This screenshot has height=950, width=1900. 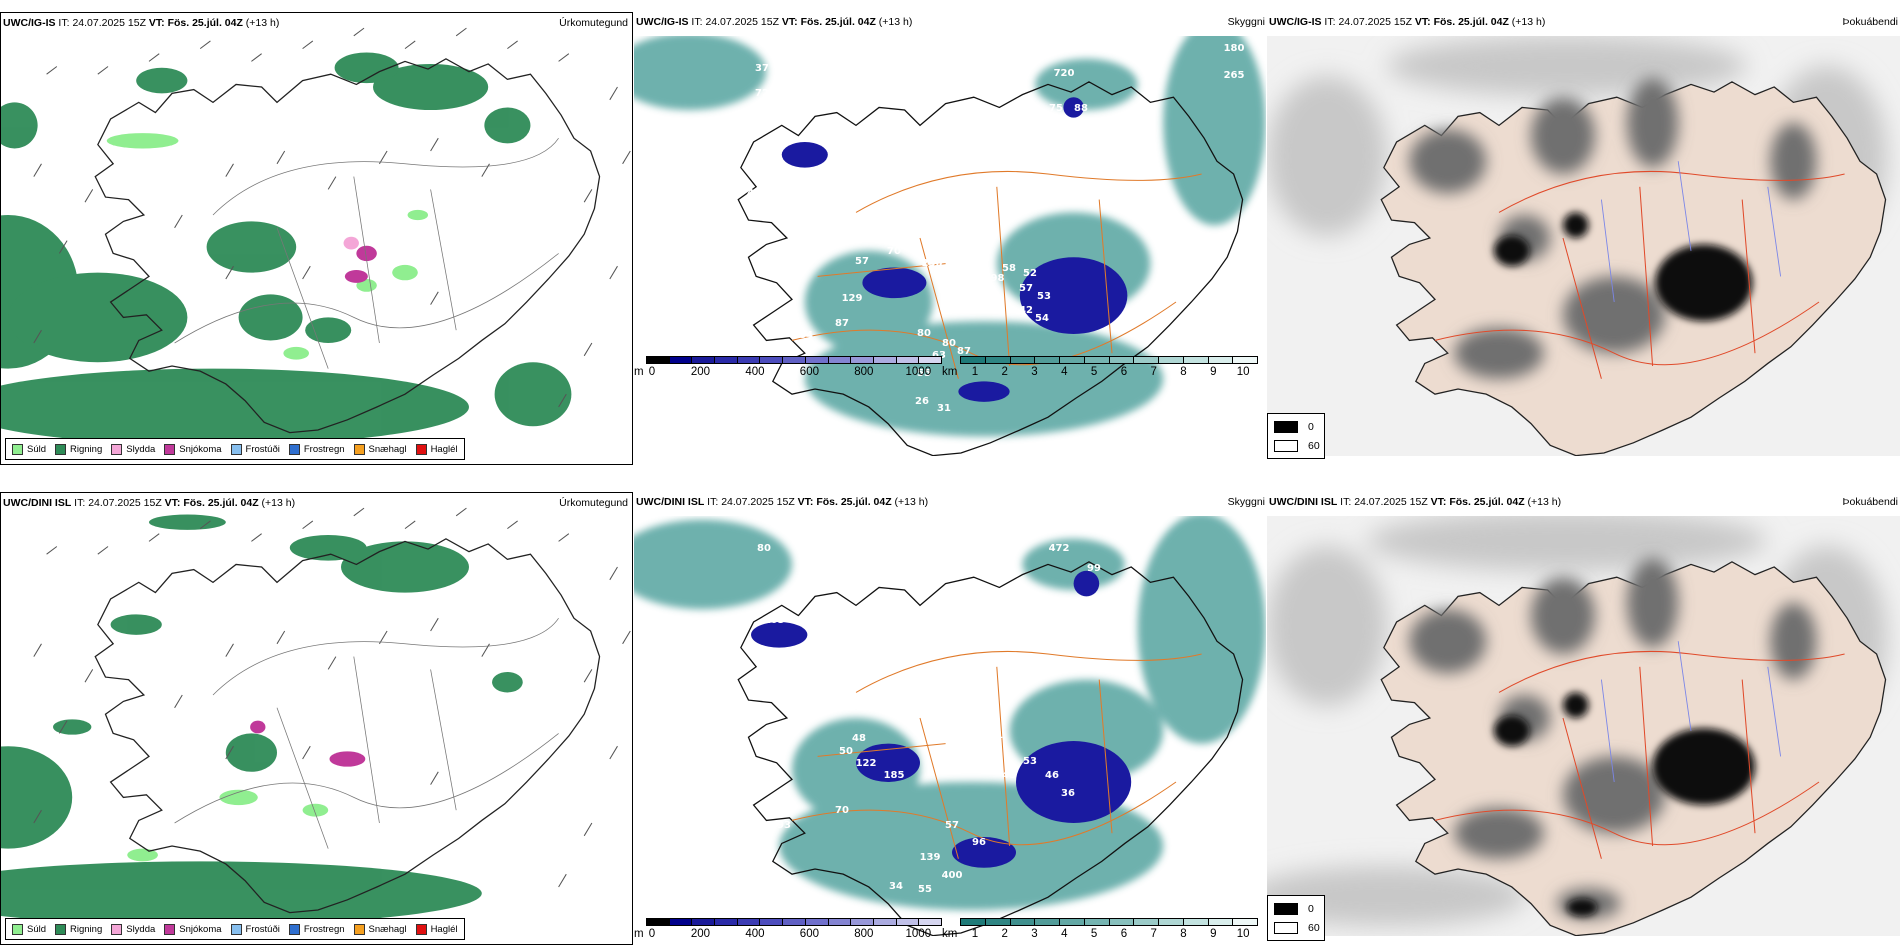 What do you see at coordinates (859, 738) in the screenshot?
I see `cloud-base-height-label: 48` at bounding box center [859, 738].